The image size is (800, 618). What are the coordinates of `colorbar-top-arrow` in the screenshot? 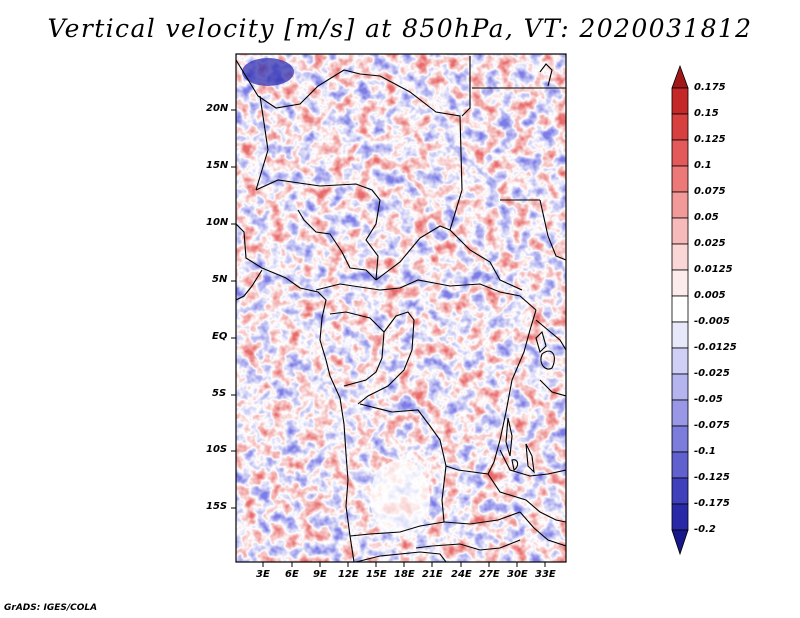 It's located at (680, 76).